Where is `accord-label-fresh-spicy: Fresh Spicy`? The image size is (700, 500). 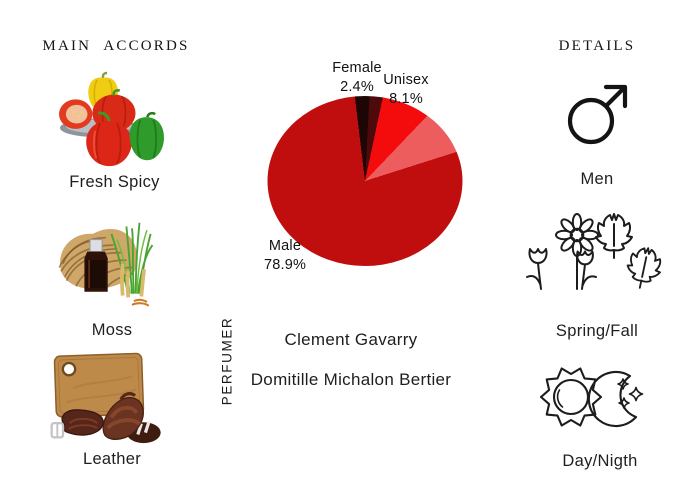
accord-label-fresh-spicy: Fresh Spicy is located at coordinates (114, 182).